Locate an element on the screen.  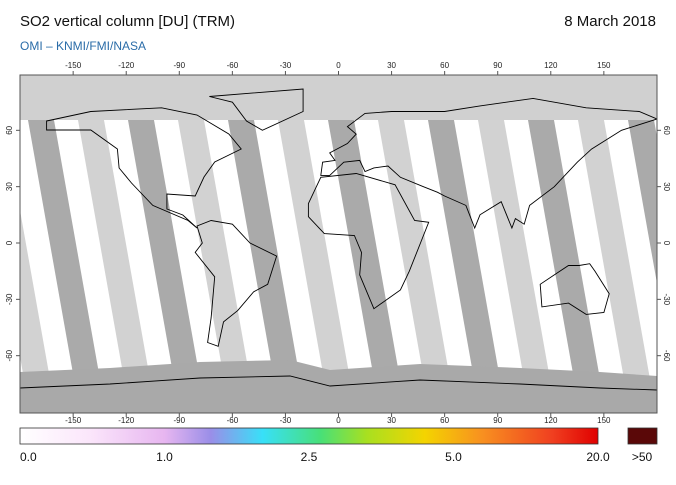
colorbar is located at coordinates (309, 436).